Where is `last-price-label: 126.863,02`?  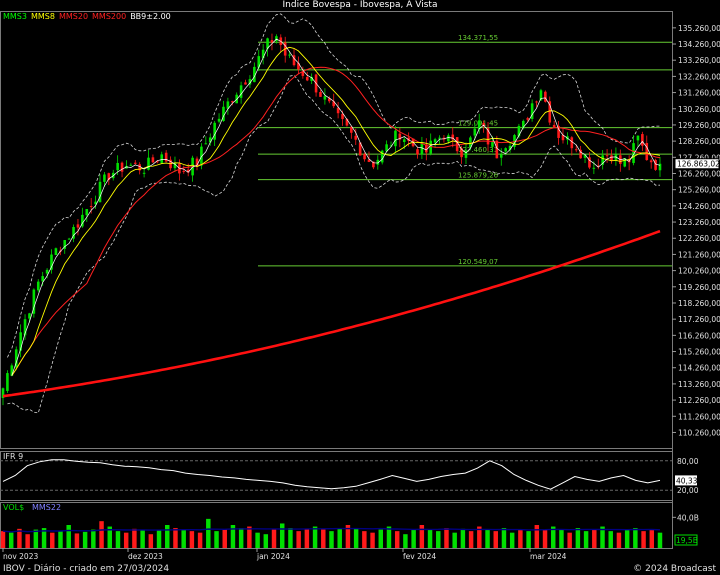 last-price-label: 126.863,02 is located at coordinates (698, 164).